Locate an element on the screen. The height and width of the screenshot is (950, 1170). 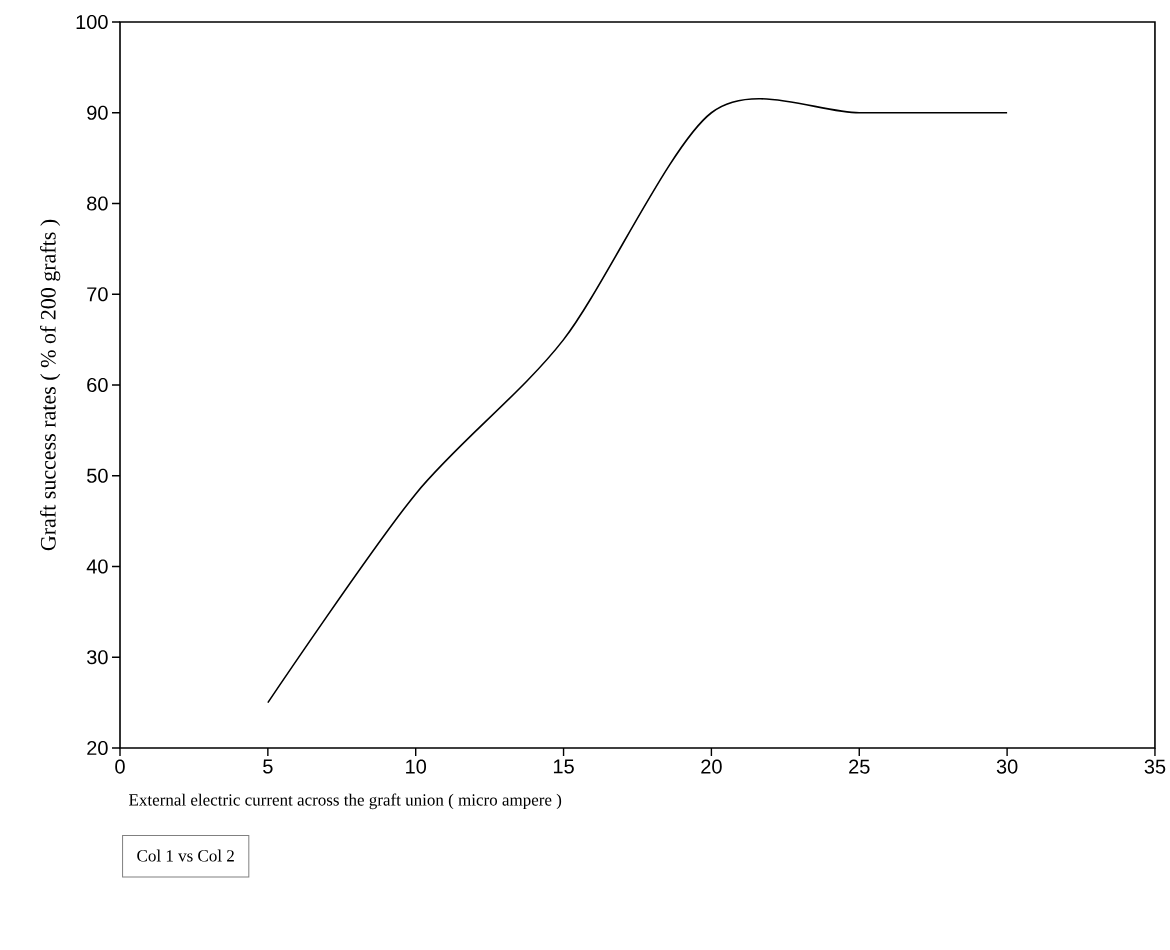
y-tick-label: 80 is located at coordinates (97, 203).